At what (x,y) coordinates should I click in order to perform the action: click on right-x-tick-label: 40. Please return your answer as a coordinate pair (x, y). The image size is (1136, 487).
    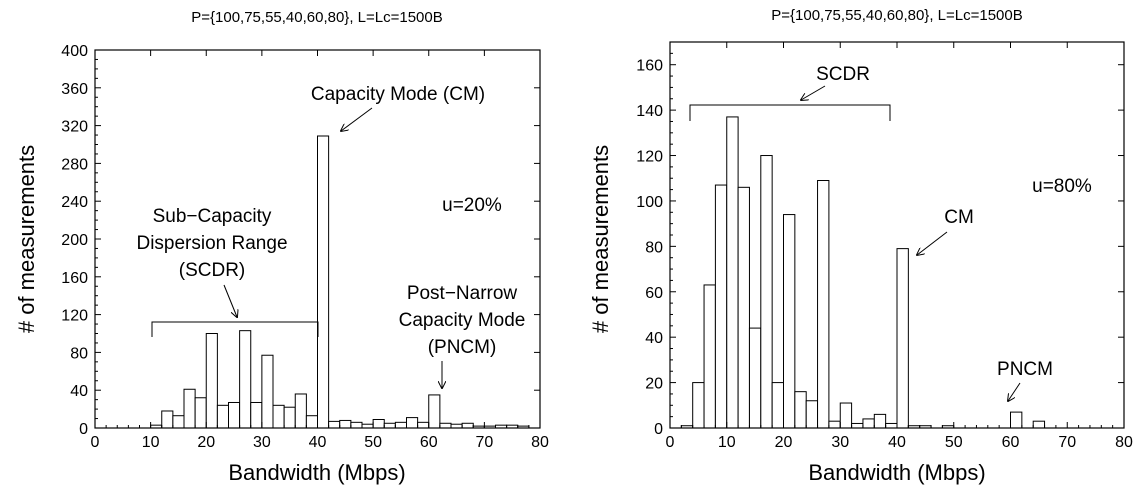
    Looking at the image, I should click on (897, 442).